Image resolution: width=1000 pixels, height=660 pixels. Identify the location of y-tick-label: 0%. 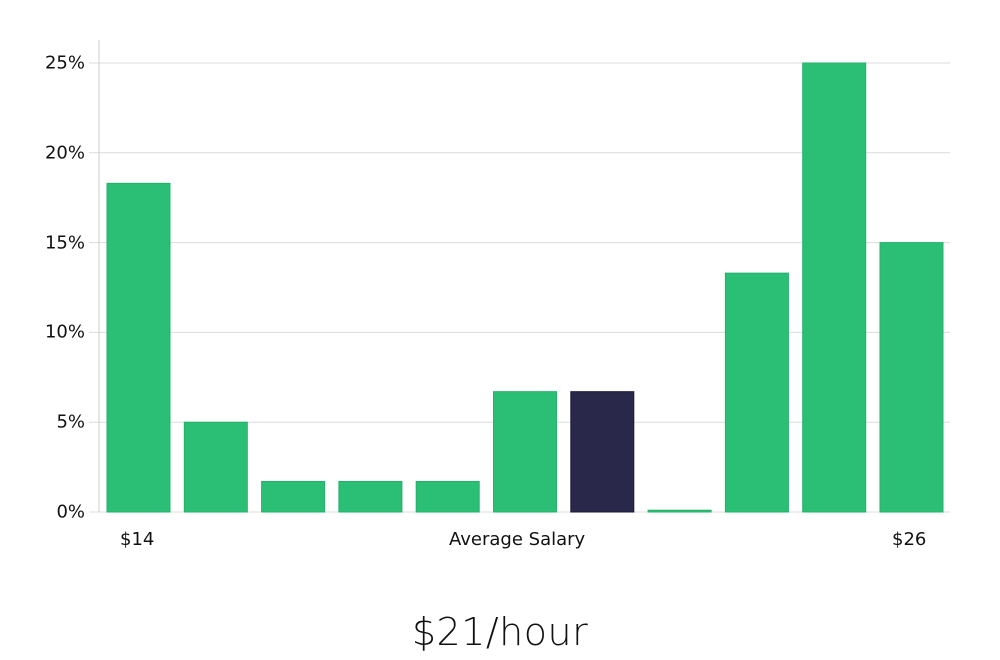
(70, 512).